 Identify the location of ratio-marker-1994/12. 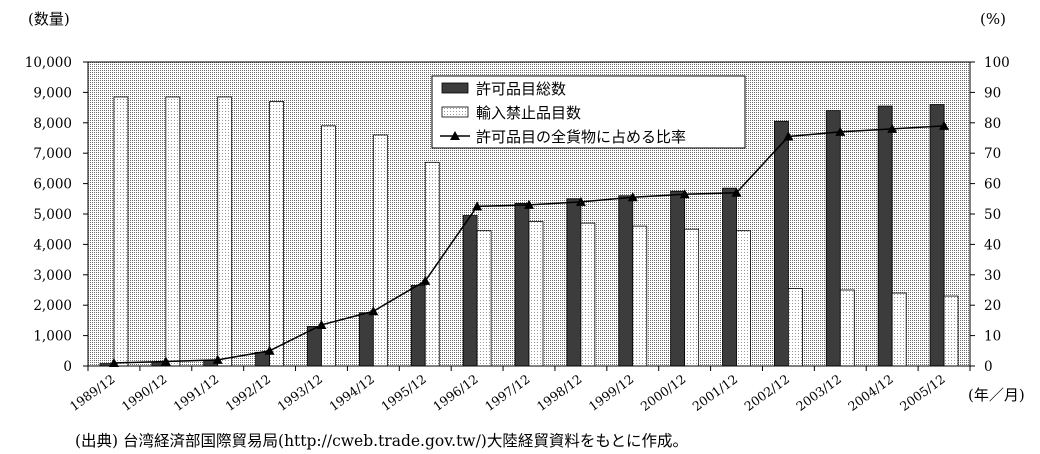
(373, 311).